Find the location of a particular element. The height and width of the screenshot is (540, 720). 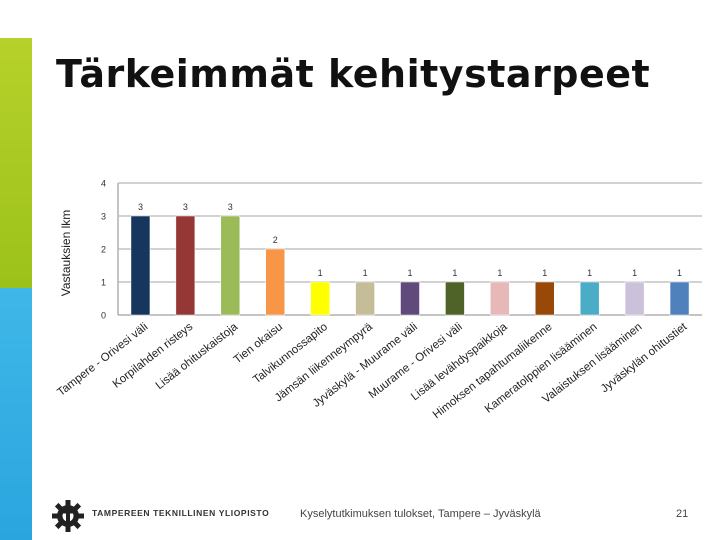

data-label: 2 is located at coordinates (275, 240).